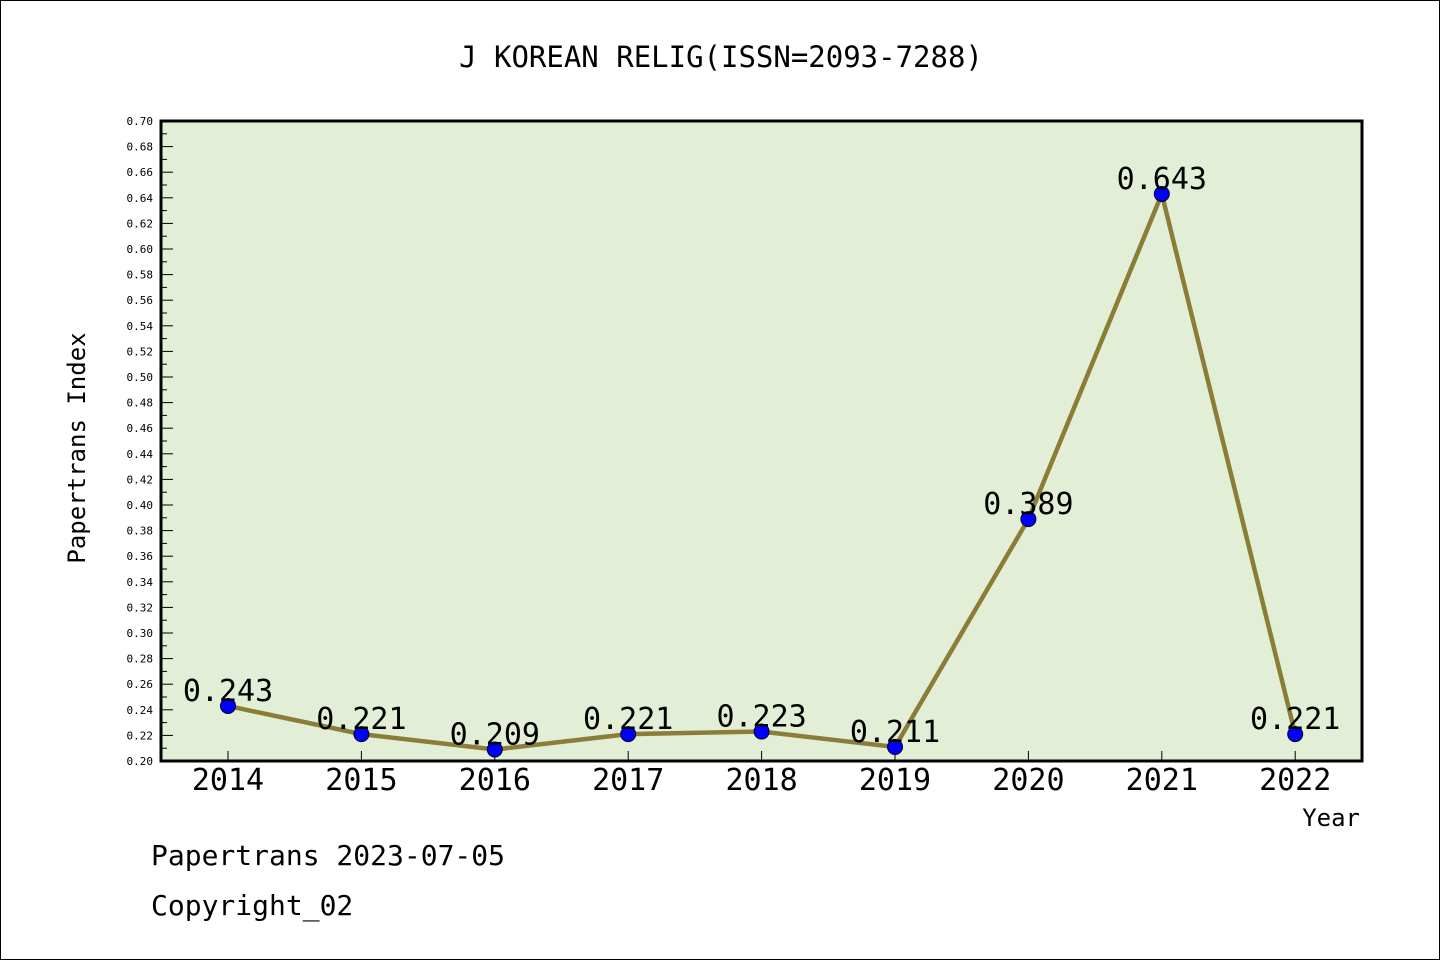  What do you see at coordinates (140, 172) in the screenshot?
I see `y-tick-label: 0.66` at bounding box center [140, 172].